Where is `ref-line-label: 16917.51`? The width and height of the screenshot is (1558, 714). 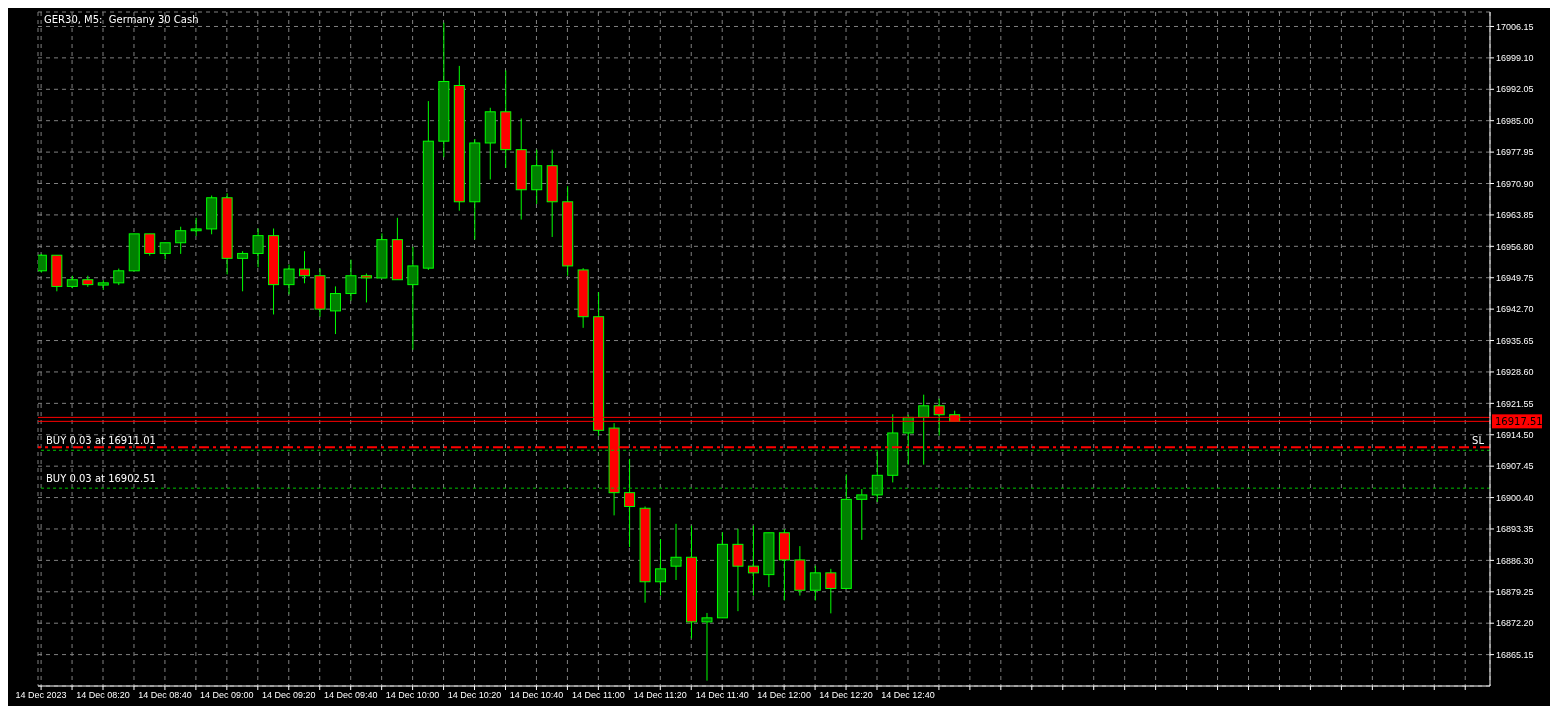
ref-line-label: 16917.51 is located at coordinates (1519, 422).